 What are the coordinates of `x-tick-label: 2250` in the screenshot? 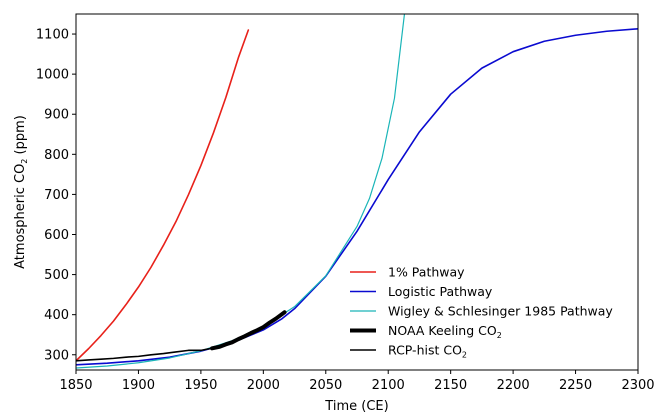 It's located at (575, 385).